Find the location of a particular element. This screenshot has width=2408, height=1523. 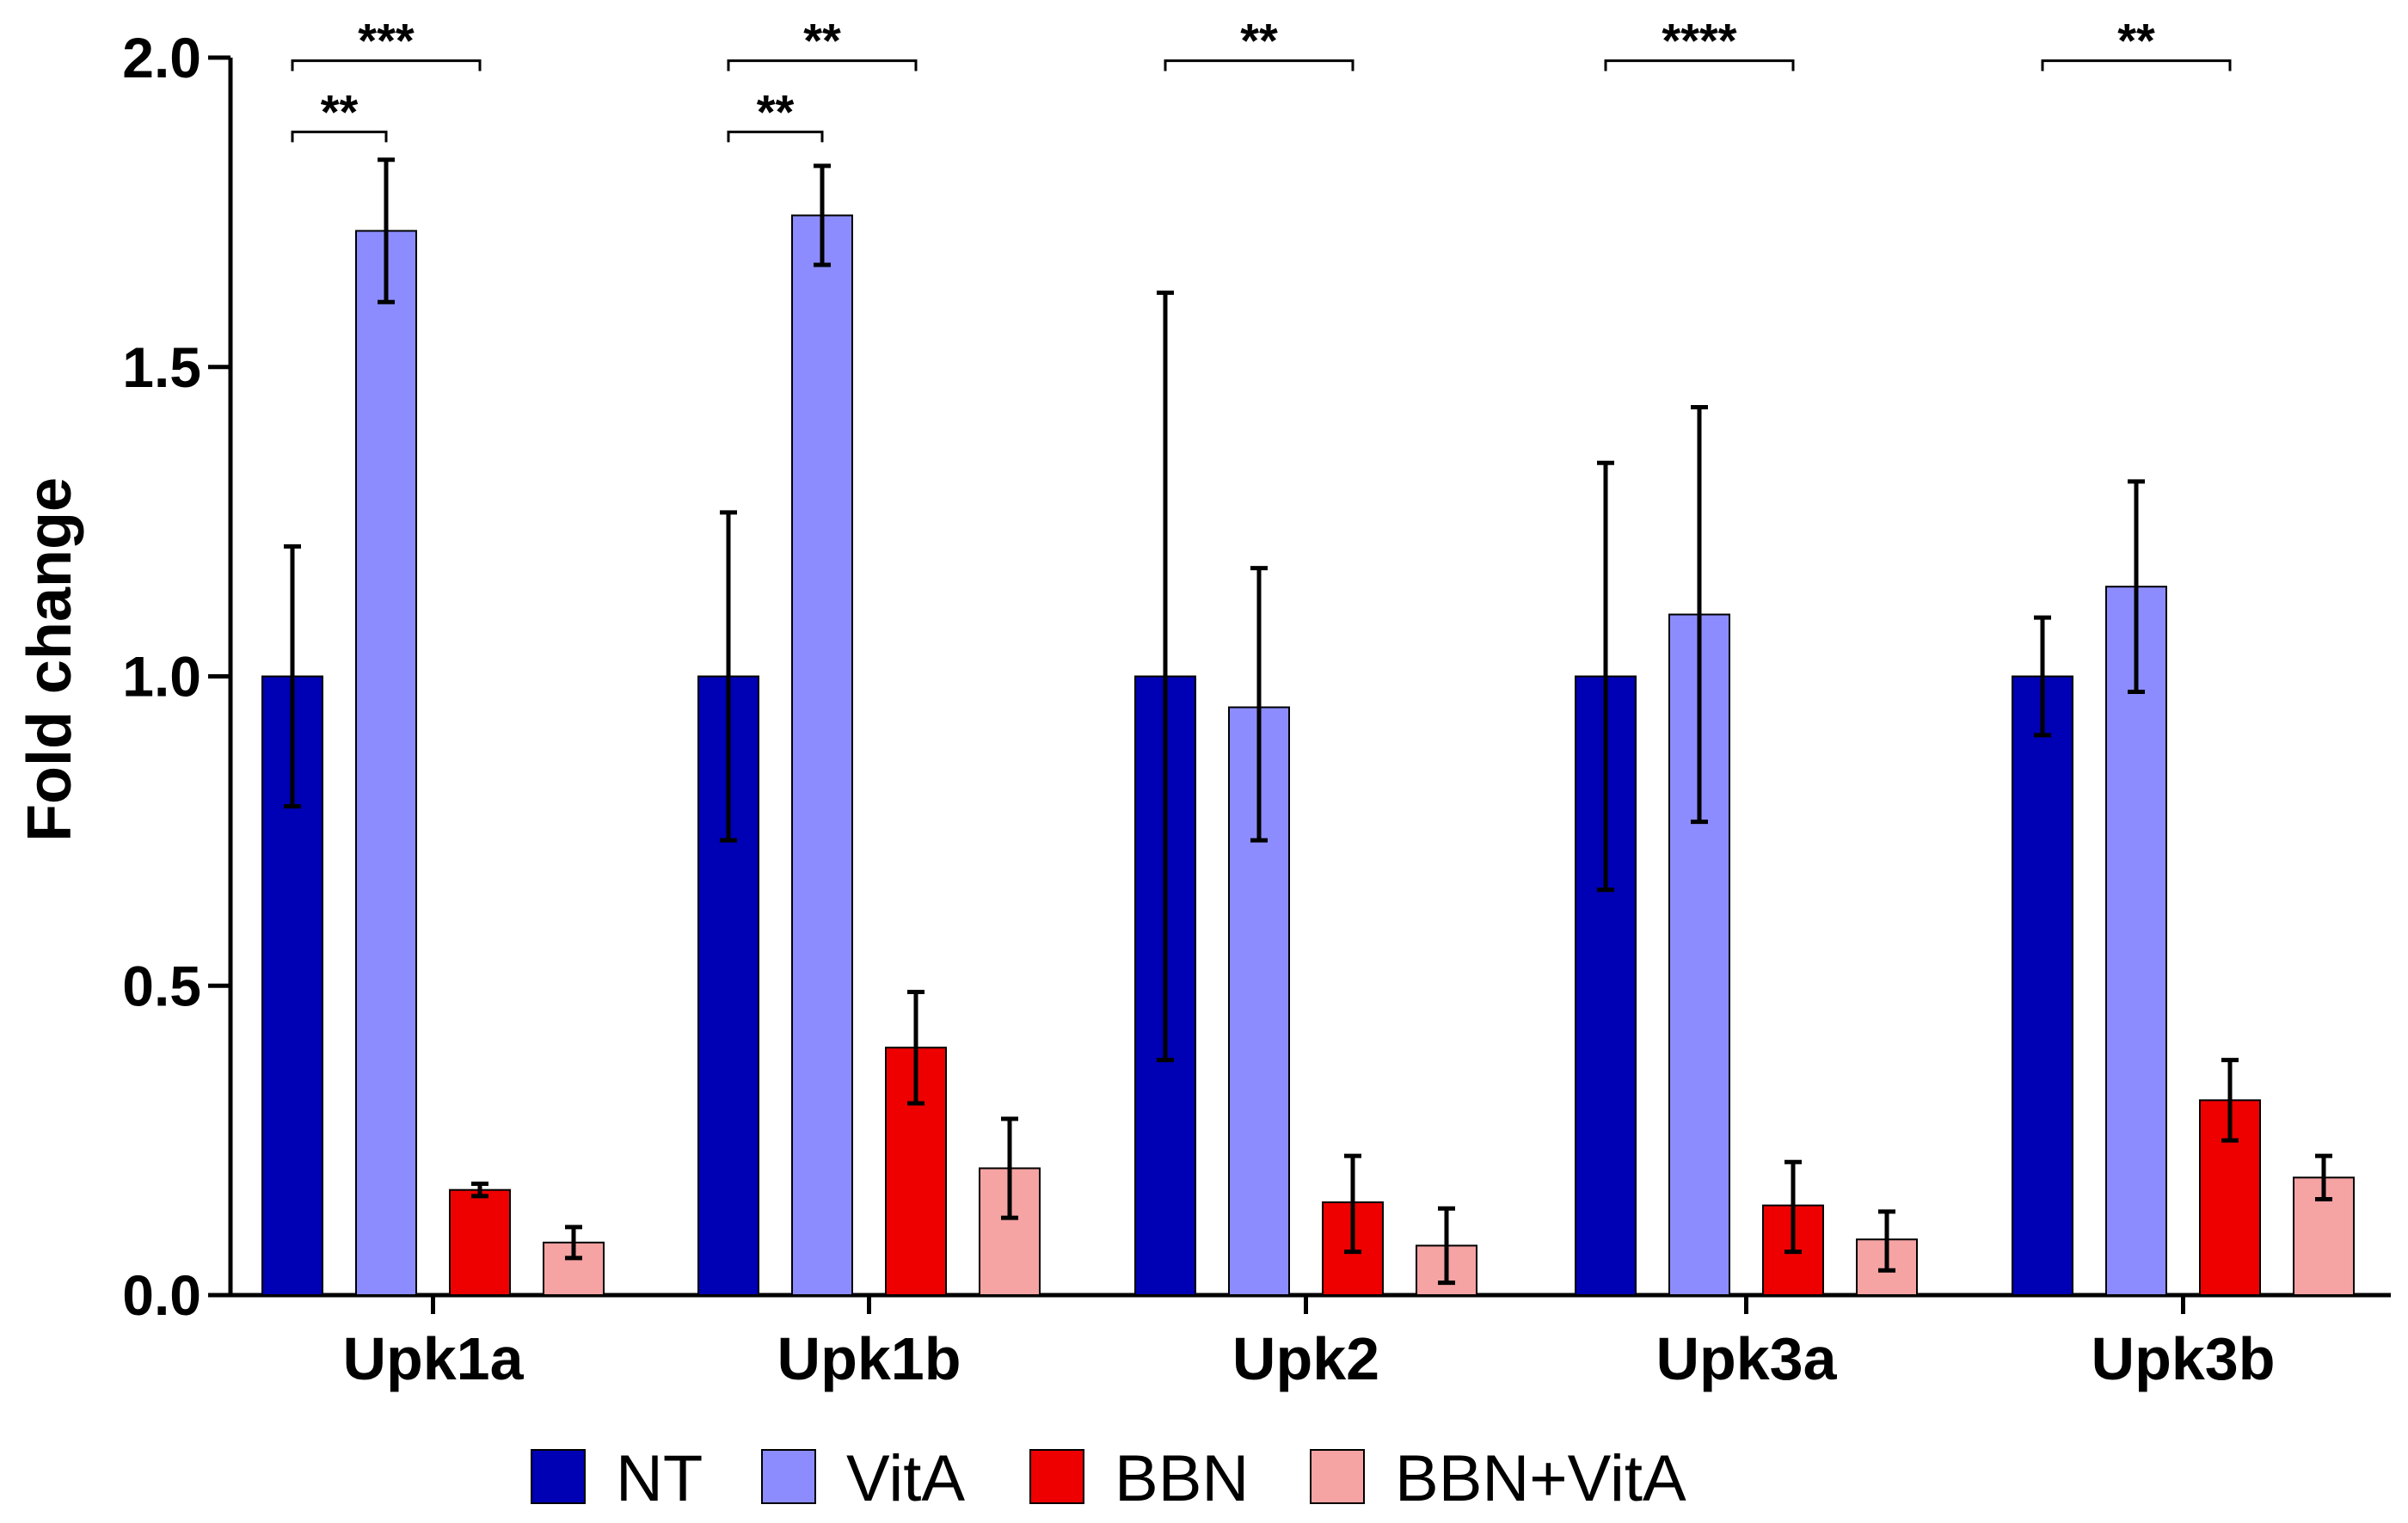

significance-brackets: ********* ** **** ** is located at coordinates (1261, 78).